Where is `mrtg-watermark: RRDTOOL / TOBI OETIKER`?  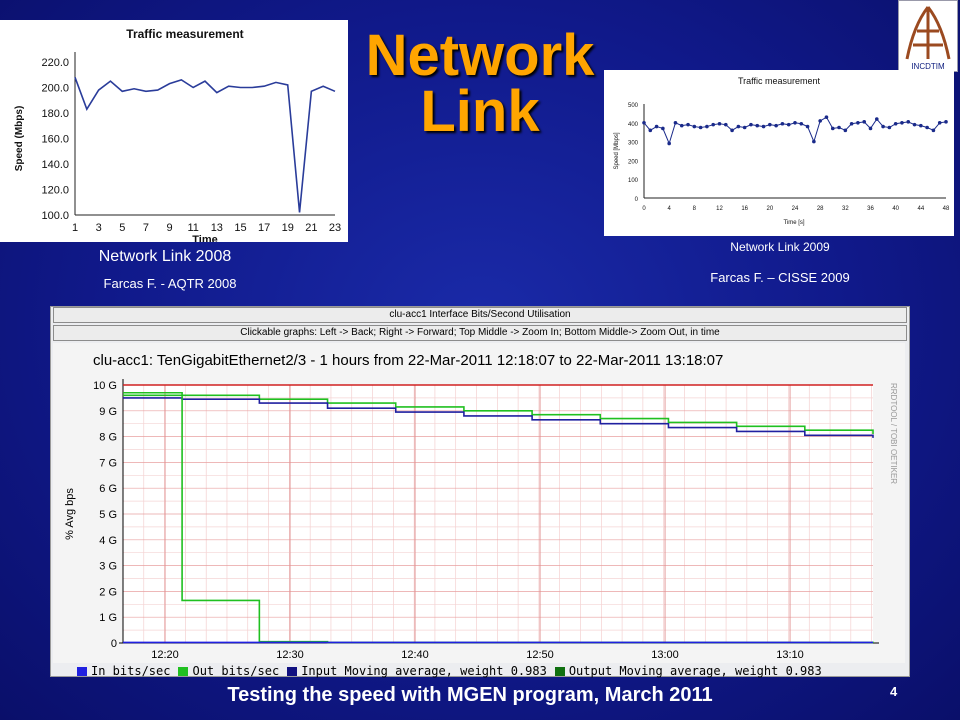 mrtg-watermark: RRDTOOL / TOBI OETIKER is located at coordinates (893, 433).